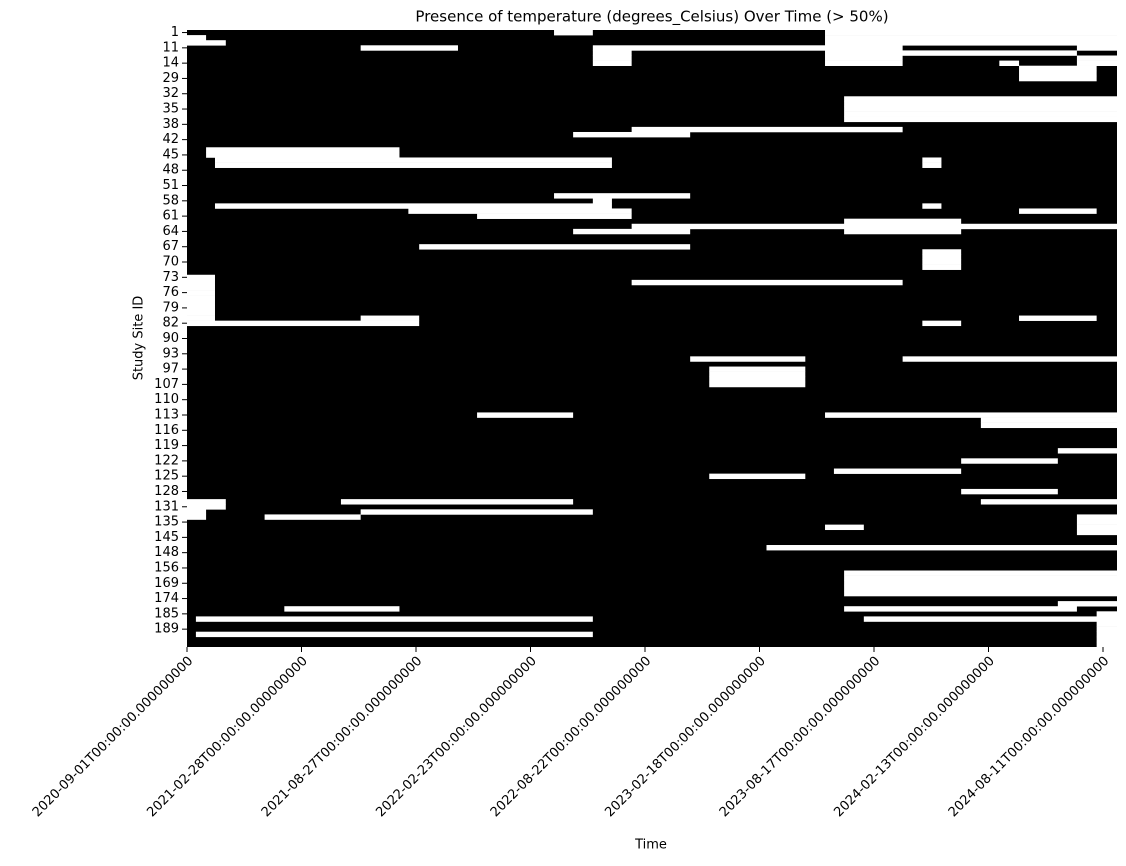 This screenshot has height=866, width=1126. What do you see at coordinates (170, 231) in the screenshot?
I see `y-tick-label: 64` at bounding box center [170, 231].